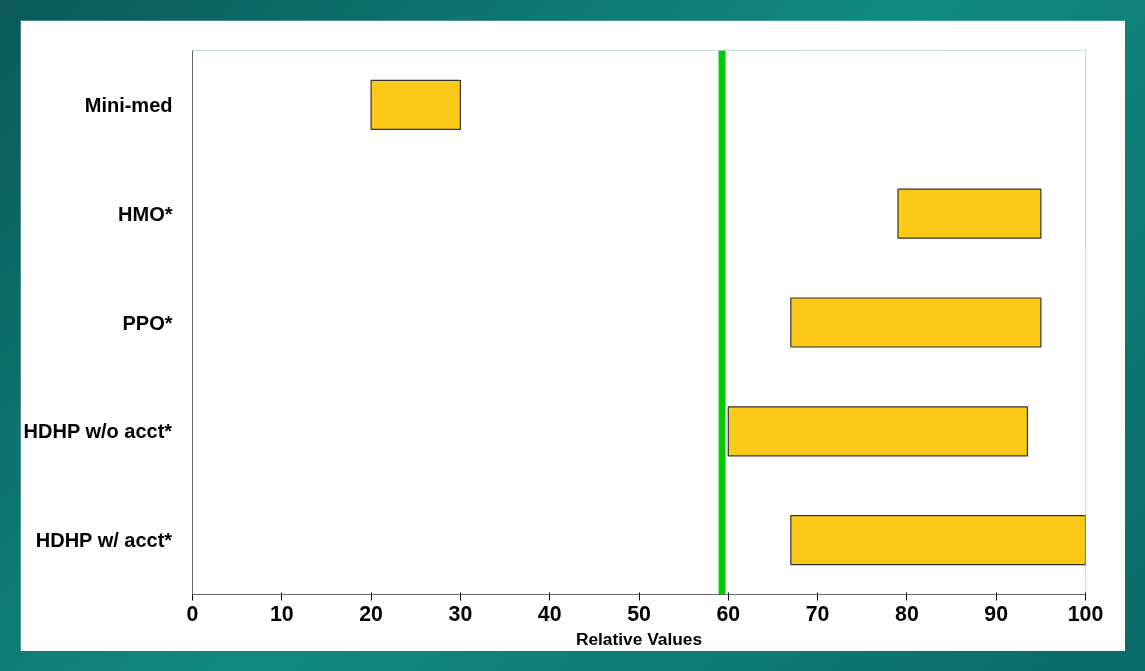 The width and height of the screenshot is (1145, 671). Describe the element at coordinates (1085, 613) in the screenshot. I see `x-tick-label: 100` at that location.